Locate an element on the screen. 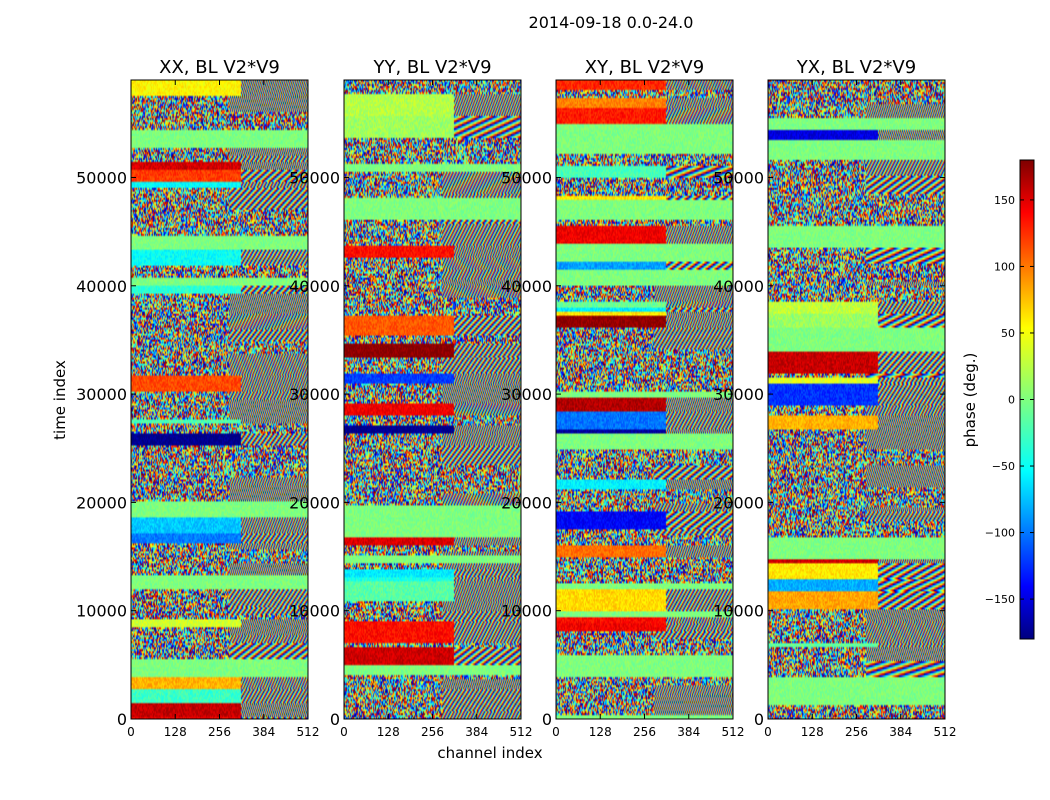 The image size is (1050, 800). figure-title: 2014-09-18 0.0-24.0 is located at coordinates (611, 22).